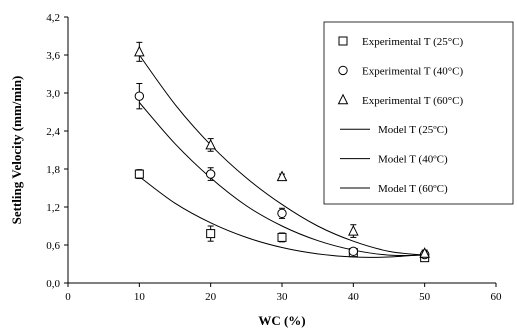  Describe the element at coordinates (53, 94) in the screenshot. I see `y-tick-label: 3,0` at that location.